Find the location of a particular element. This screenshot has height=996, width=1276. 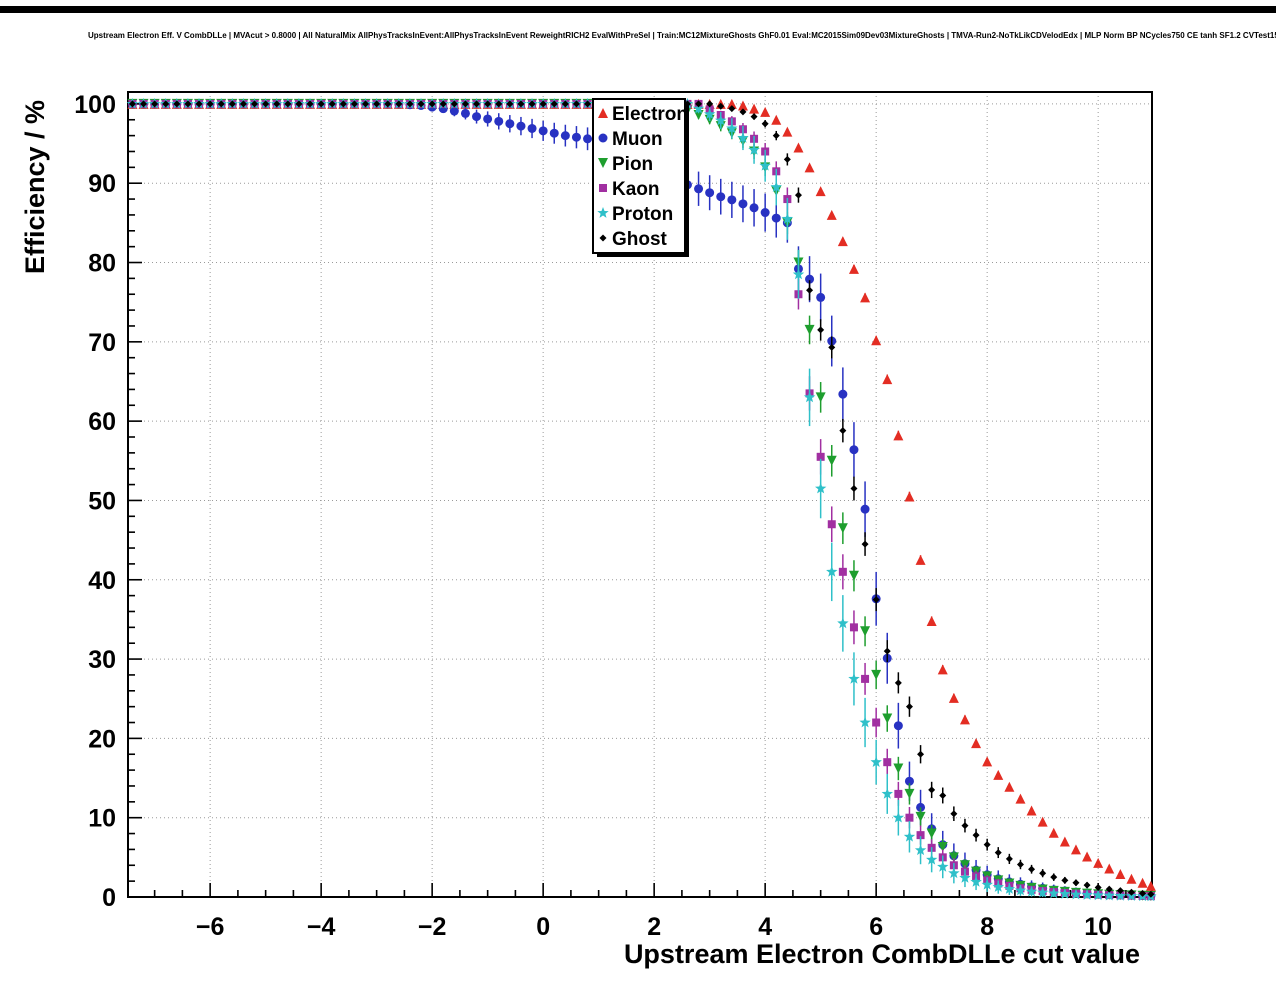

svg-text: 4 is located at coordinates (765, 927).